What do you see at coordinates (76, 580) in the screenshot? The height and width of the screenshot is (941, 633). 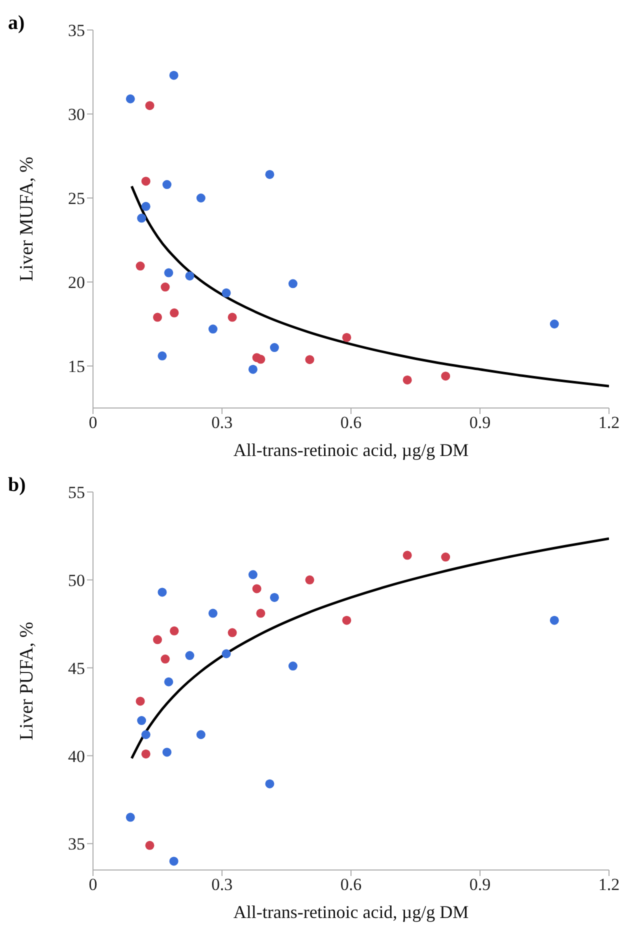 I see `y-tick-label: 50` at bounding box center [76, 580].